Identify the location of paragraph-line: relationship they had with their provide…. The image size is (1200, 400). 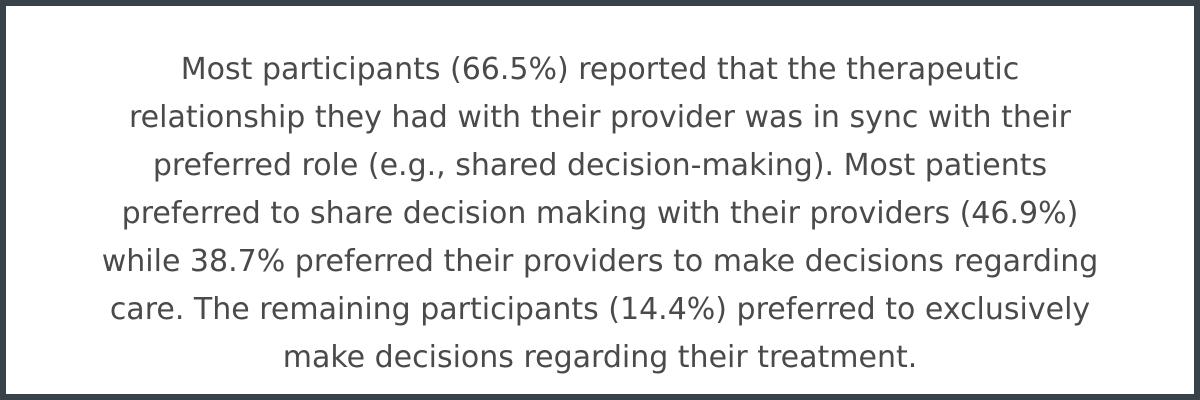
(599, 117).